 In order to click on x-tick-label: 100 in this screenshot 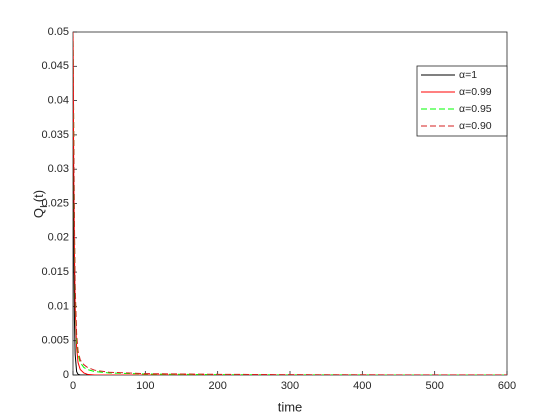, I will do `click(145, 386)`.